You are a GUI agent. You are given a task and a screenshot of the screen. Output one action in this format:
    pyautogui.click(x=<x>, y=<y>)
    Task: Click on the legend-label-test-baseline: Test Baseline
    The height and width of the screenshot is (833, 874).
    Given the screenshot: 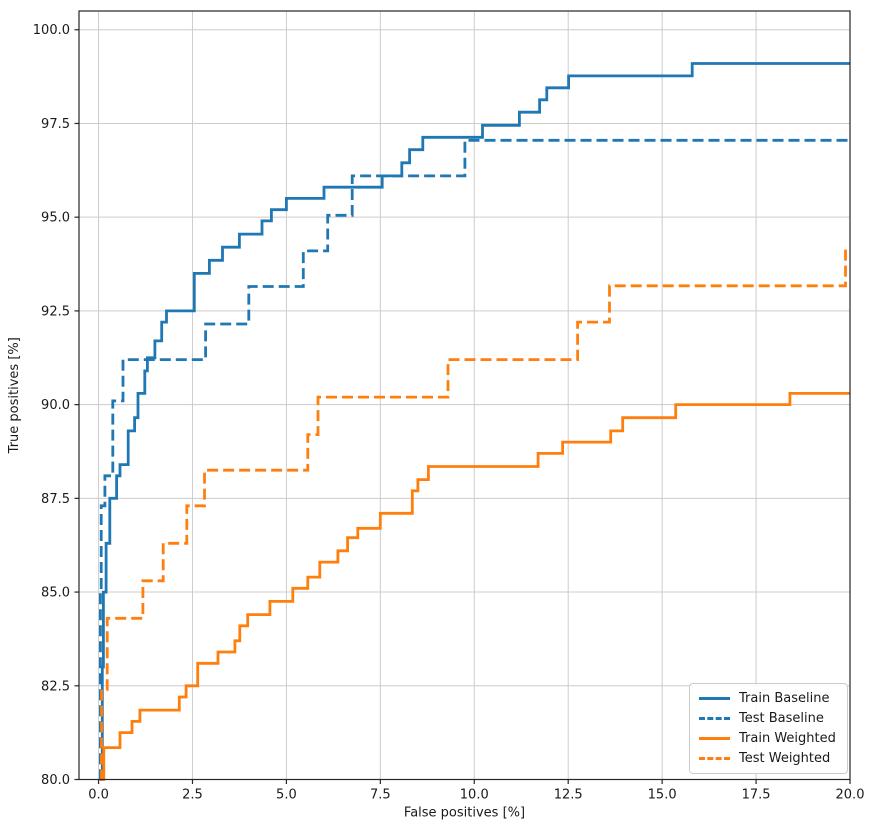 What is the action you would take?
    pyautogui.click(x=781, y=718)
    